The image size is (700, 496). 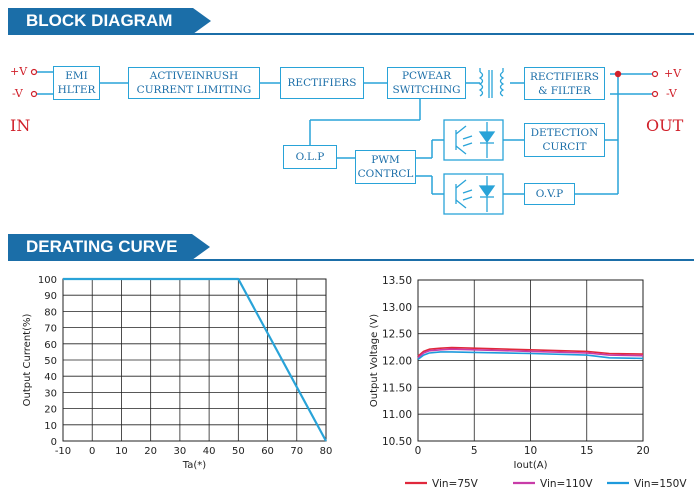 What do you see at coordinates (426, 83) in the screenshot?
I see `switching-block: PCWEAR SWITCHING` at bounding box center [426, 83].